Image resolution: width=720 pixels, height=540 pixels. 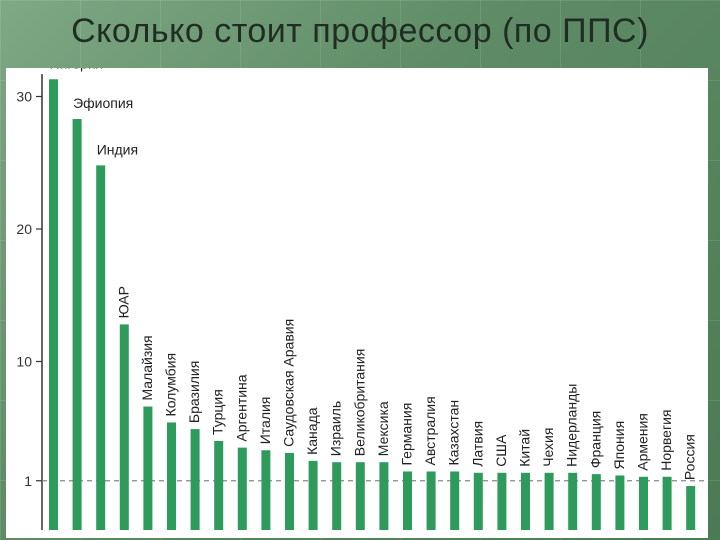 I want to click on bar-label: Индия, so click(x=117, y=149).